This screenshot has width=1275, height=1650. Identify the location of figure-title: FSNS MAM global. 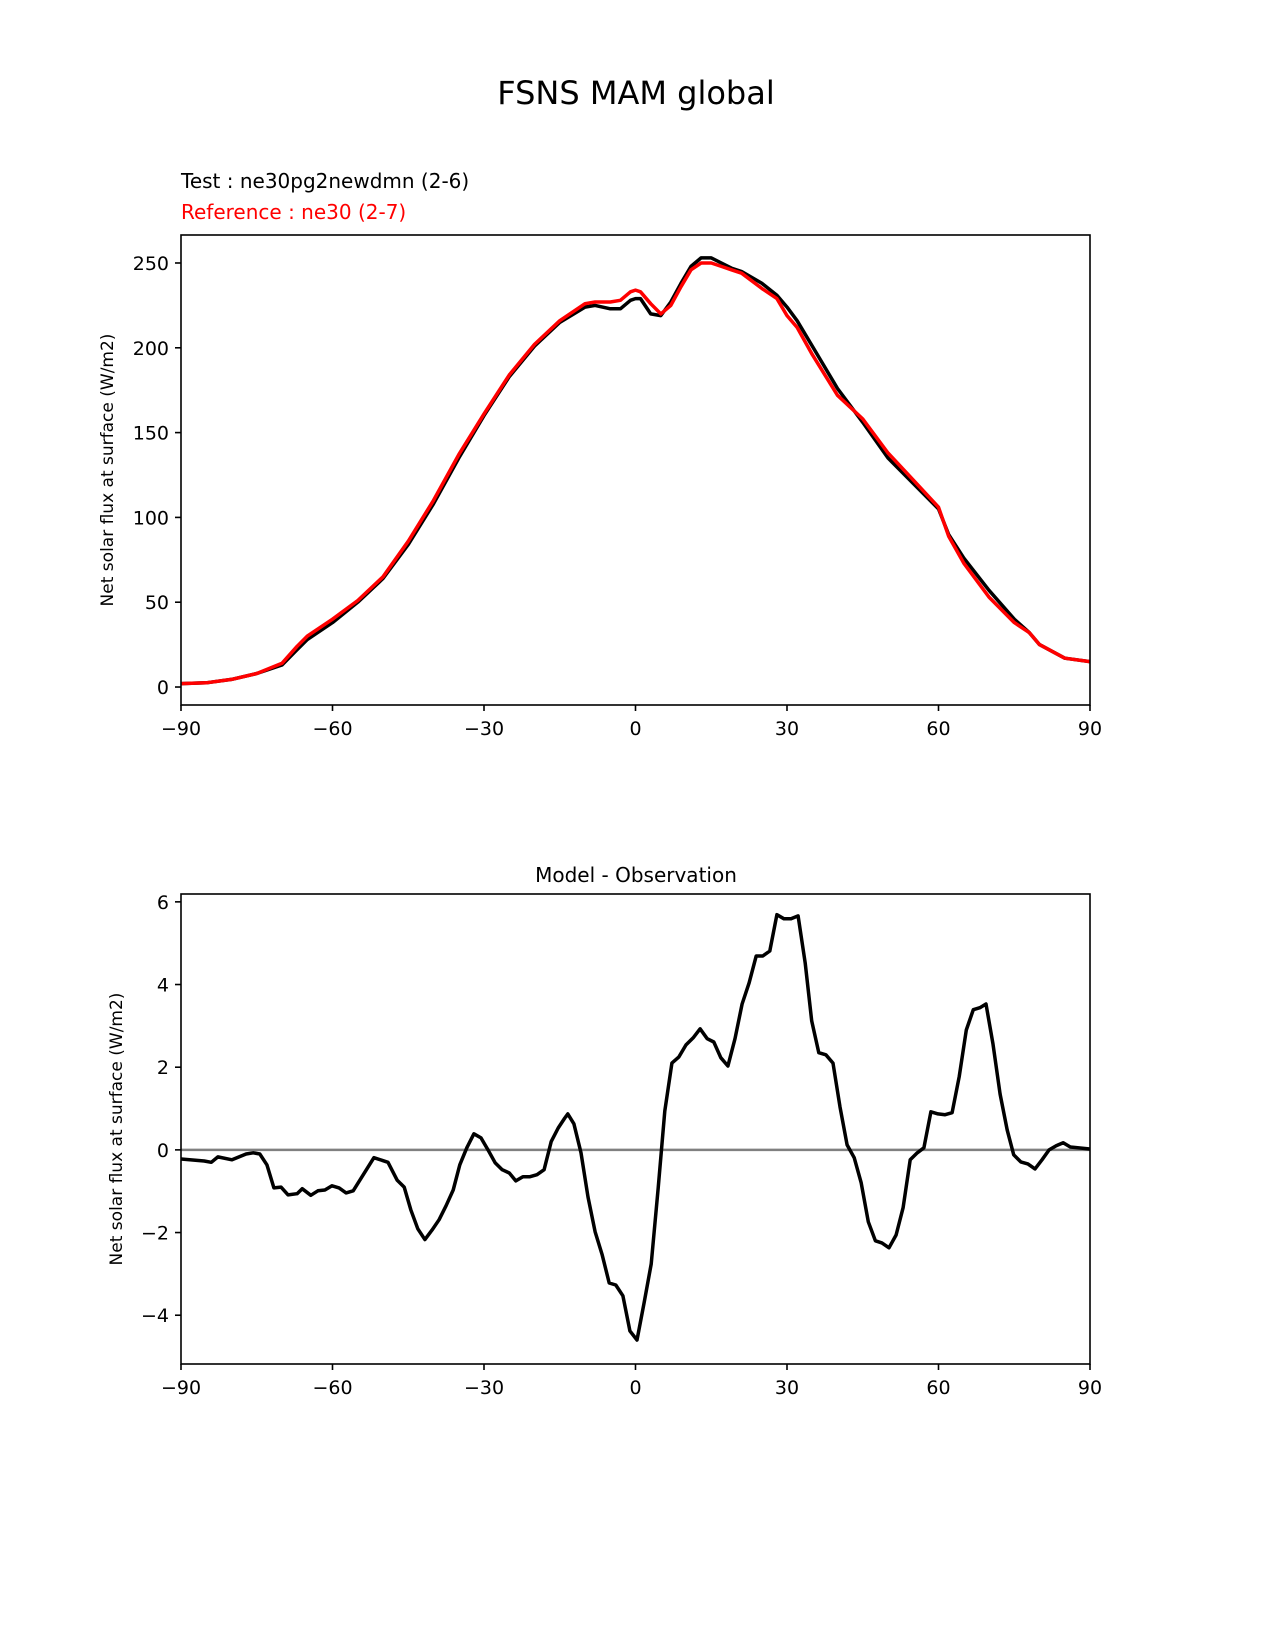
(635, 93).